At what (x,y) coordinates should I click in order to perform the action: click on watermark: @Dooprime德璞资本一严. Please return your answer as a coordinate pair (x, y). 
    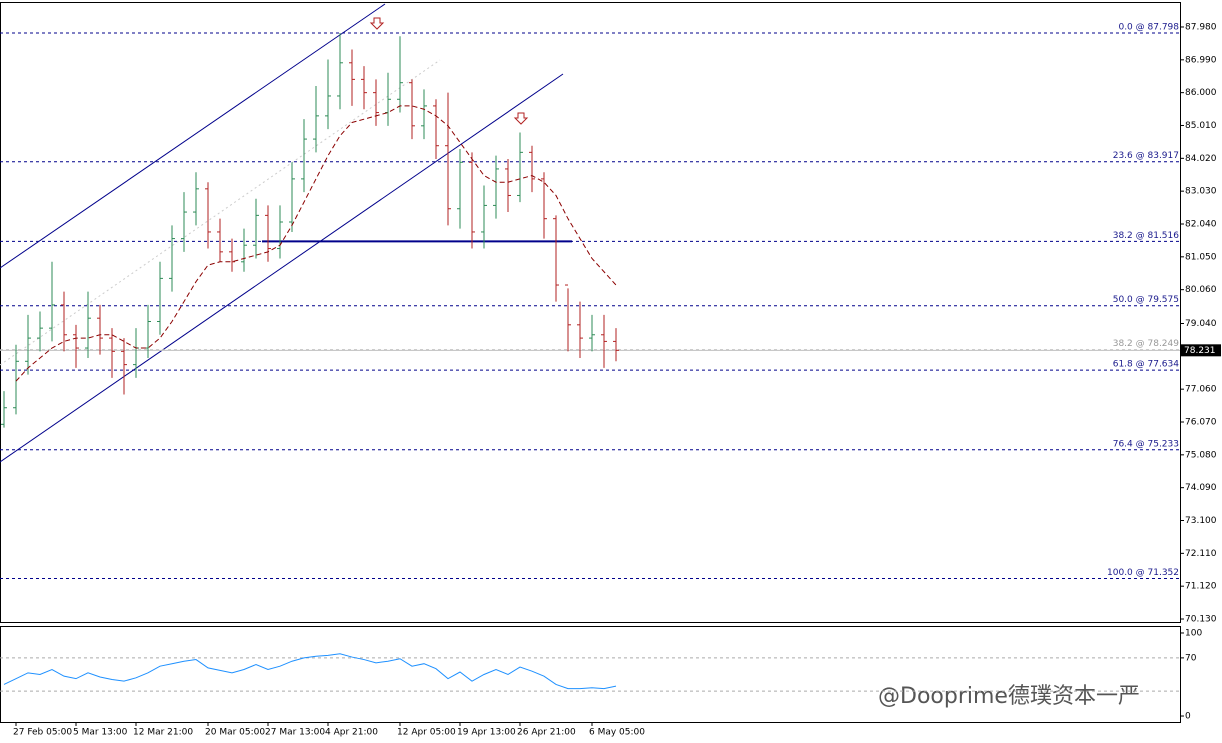
    Looking at the image, I should click on (1009, 696).